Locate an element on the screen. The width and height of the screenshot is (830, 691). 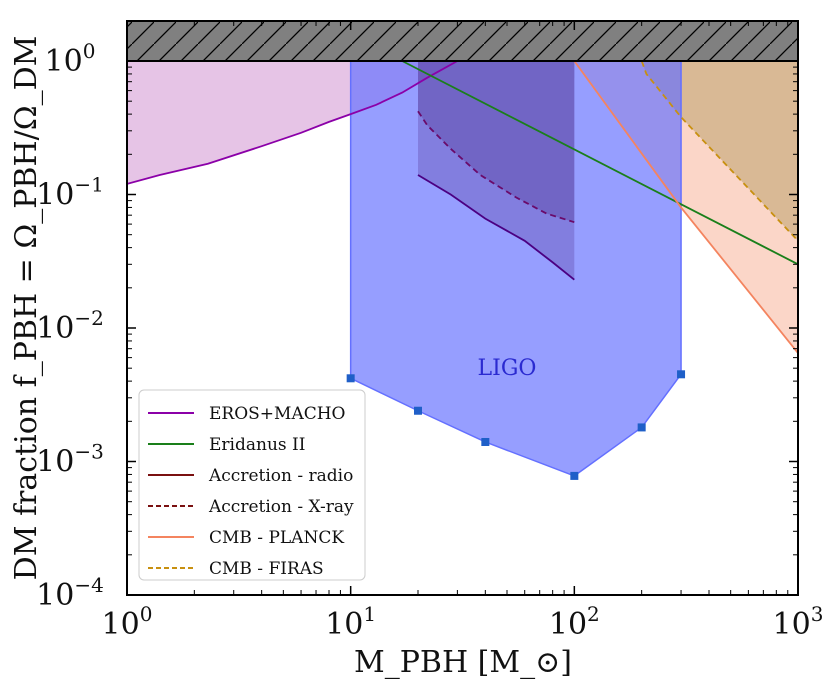
x-tick-label: 10¹ is located at coordinates (350, 622).